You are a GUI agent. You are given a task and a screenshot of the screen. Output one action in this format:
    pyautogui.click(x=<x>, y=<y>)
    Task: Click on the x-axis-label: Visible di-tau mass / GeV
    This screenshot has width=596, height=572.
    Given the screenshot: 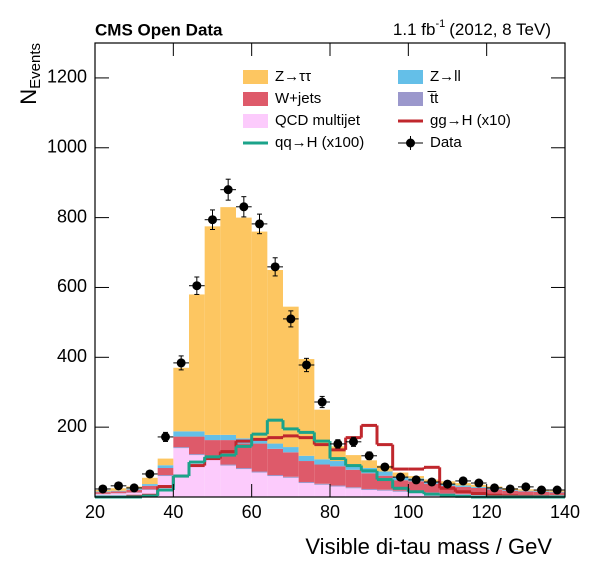 What is the action you would take?
    pyautogui.click(x=428, y=546)
    